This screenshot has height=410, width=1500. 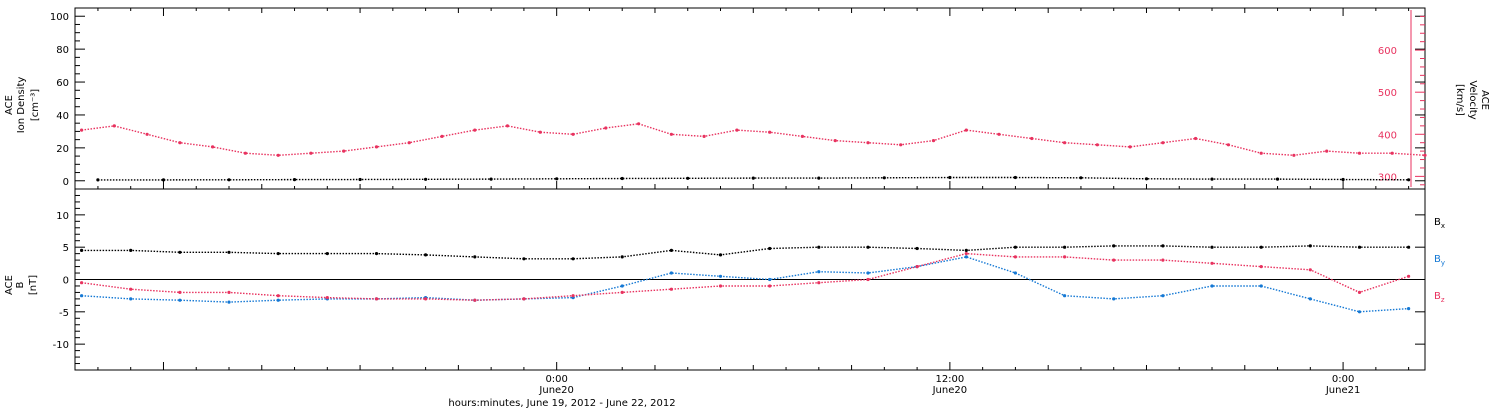 I want to click on top-left-label-line3: [cm⁻³], so click(x=35, y=105).